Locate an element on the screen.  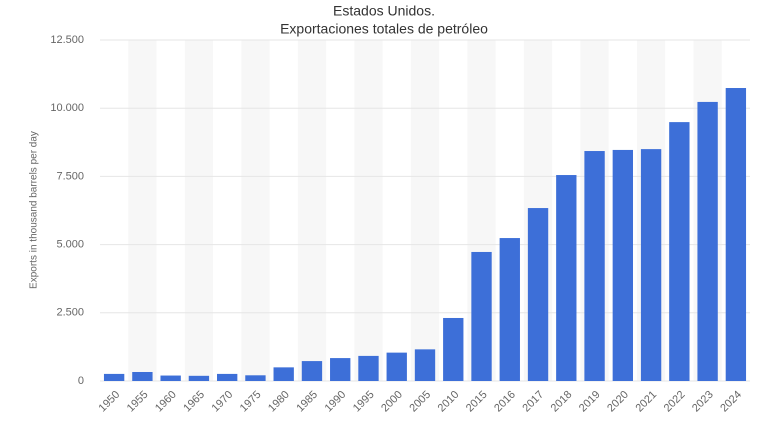
y-tick-label: 10.000 is located at coordinates (67, 108).